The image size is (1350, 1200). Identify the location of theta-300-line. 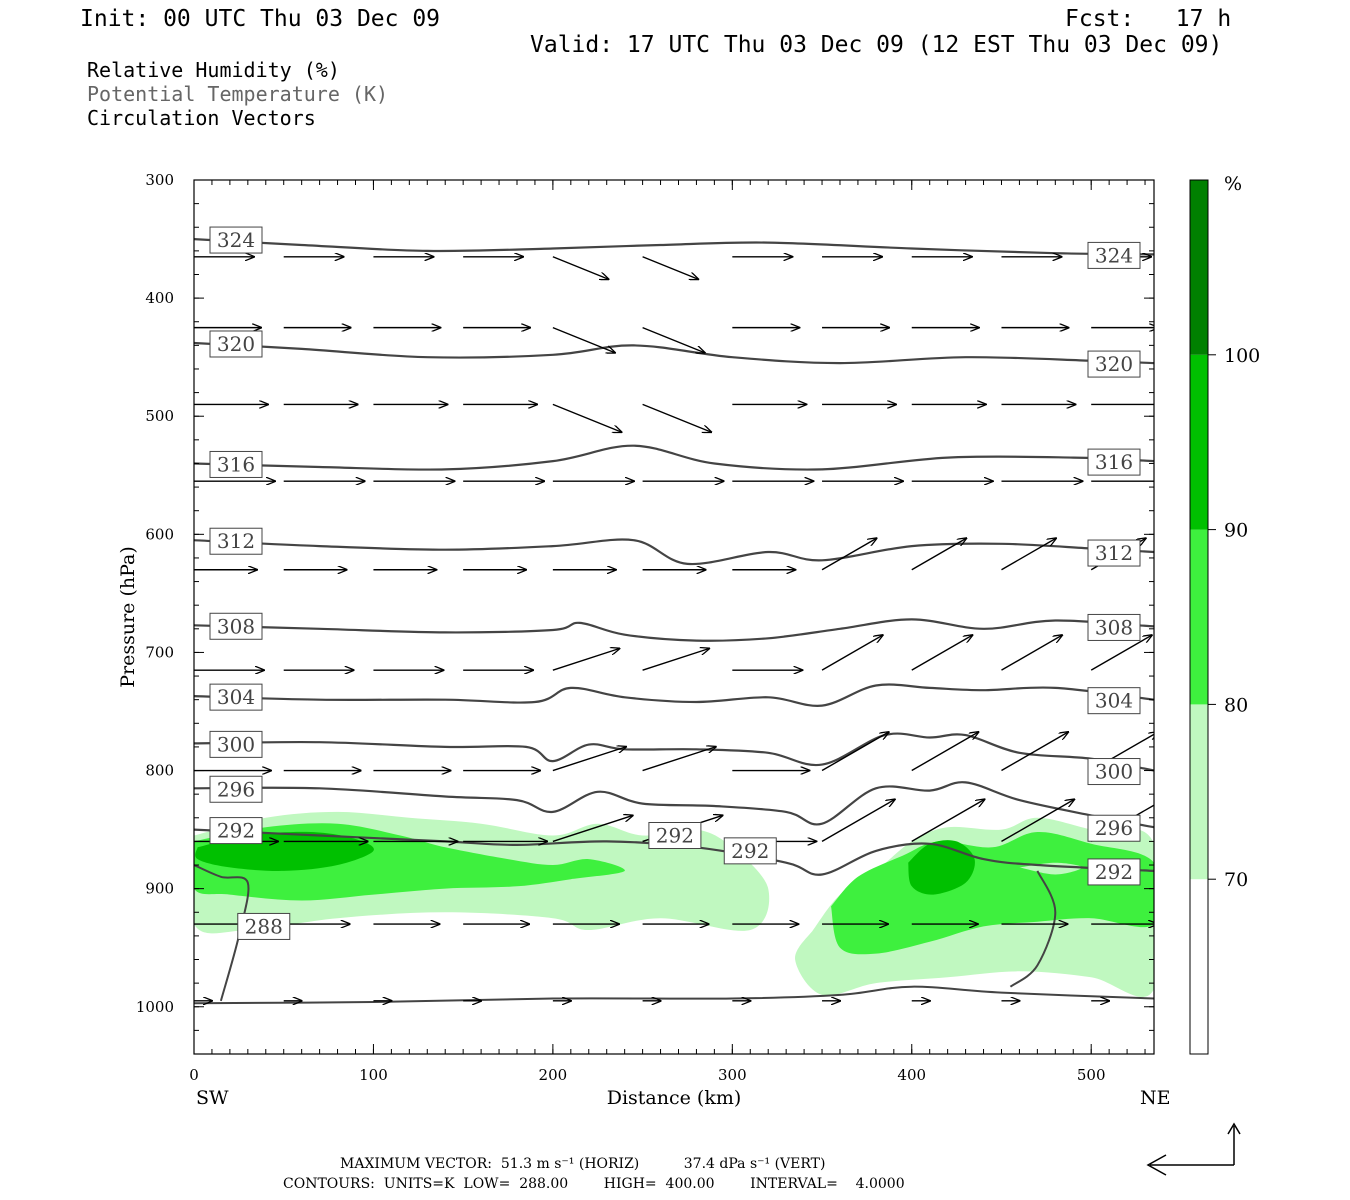
(674, 752).